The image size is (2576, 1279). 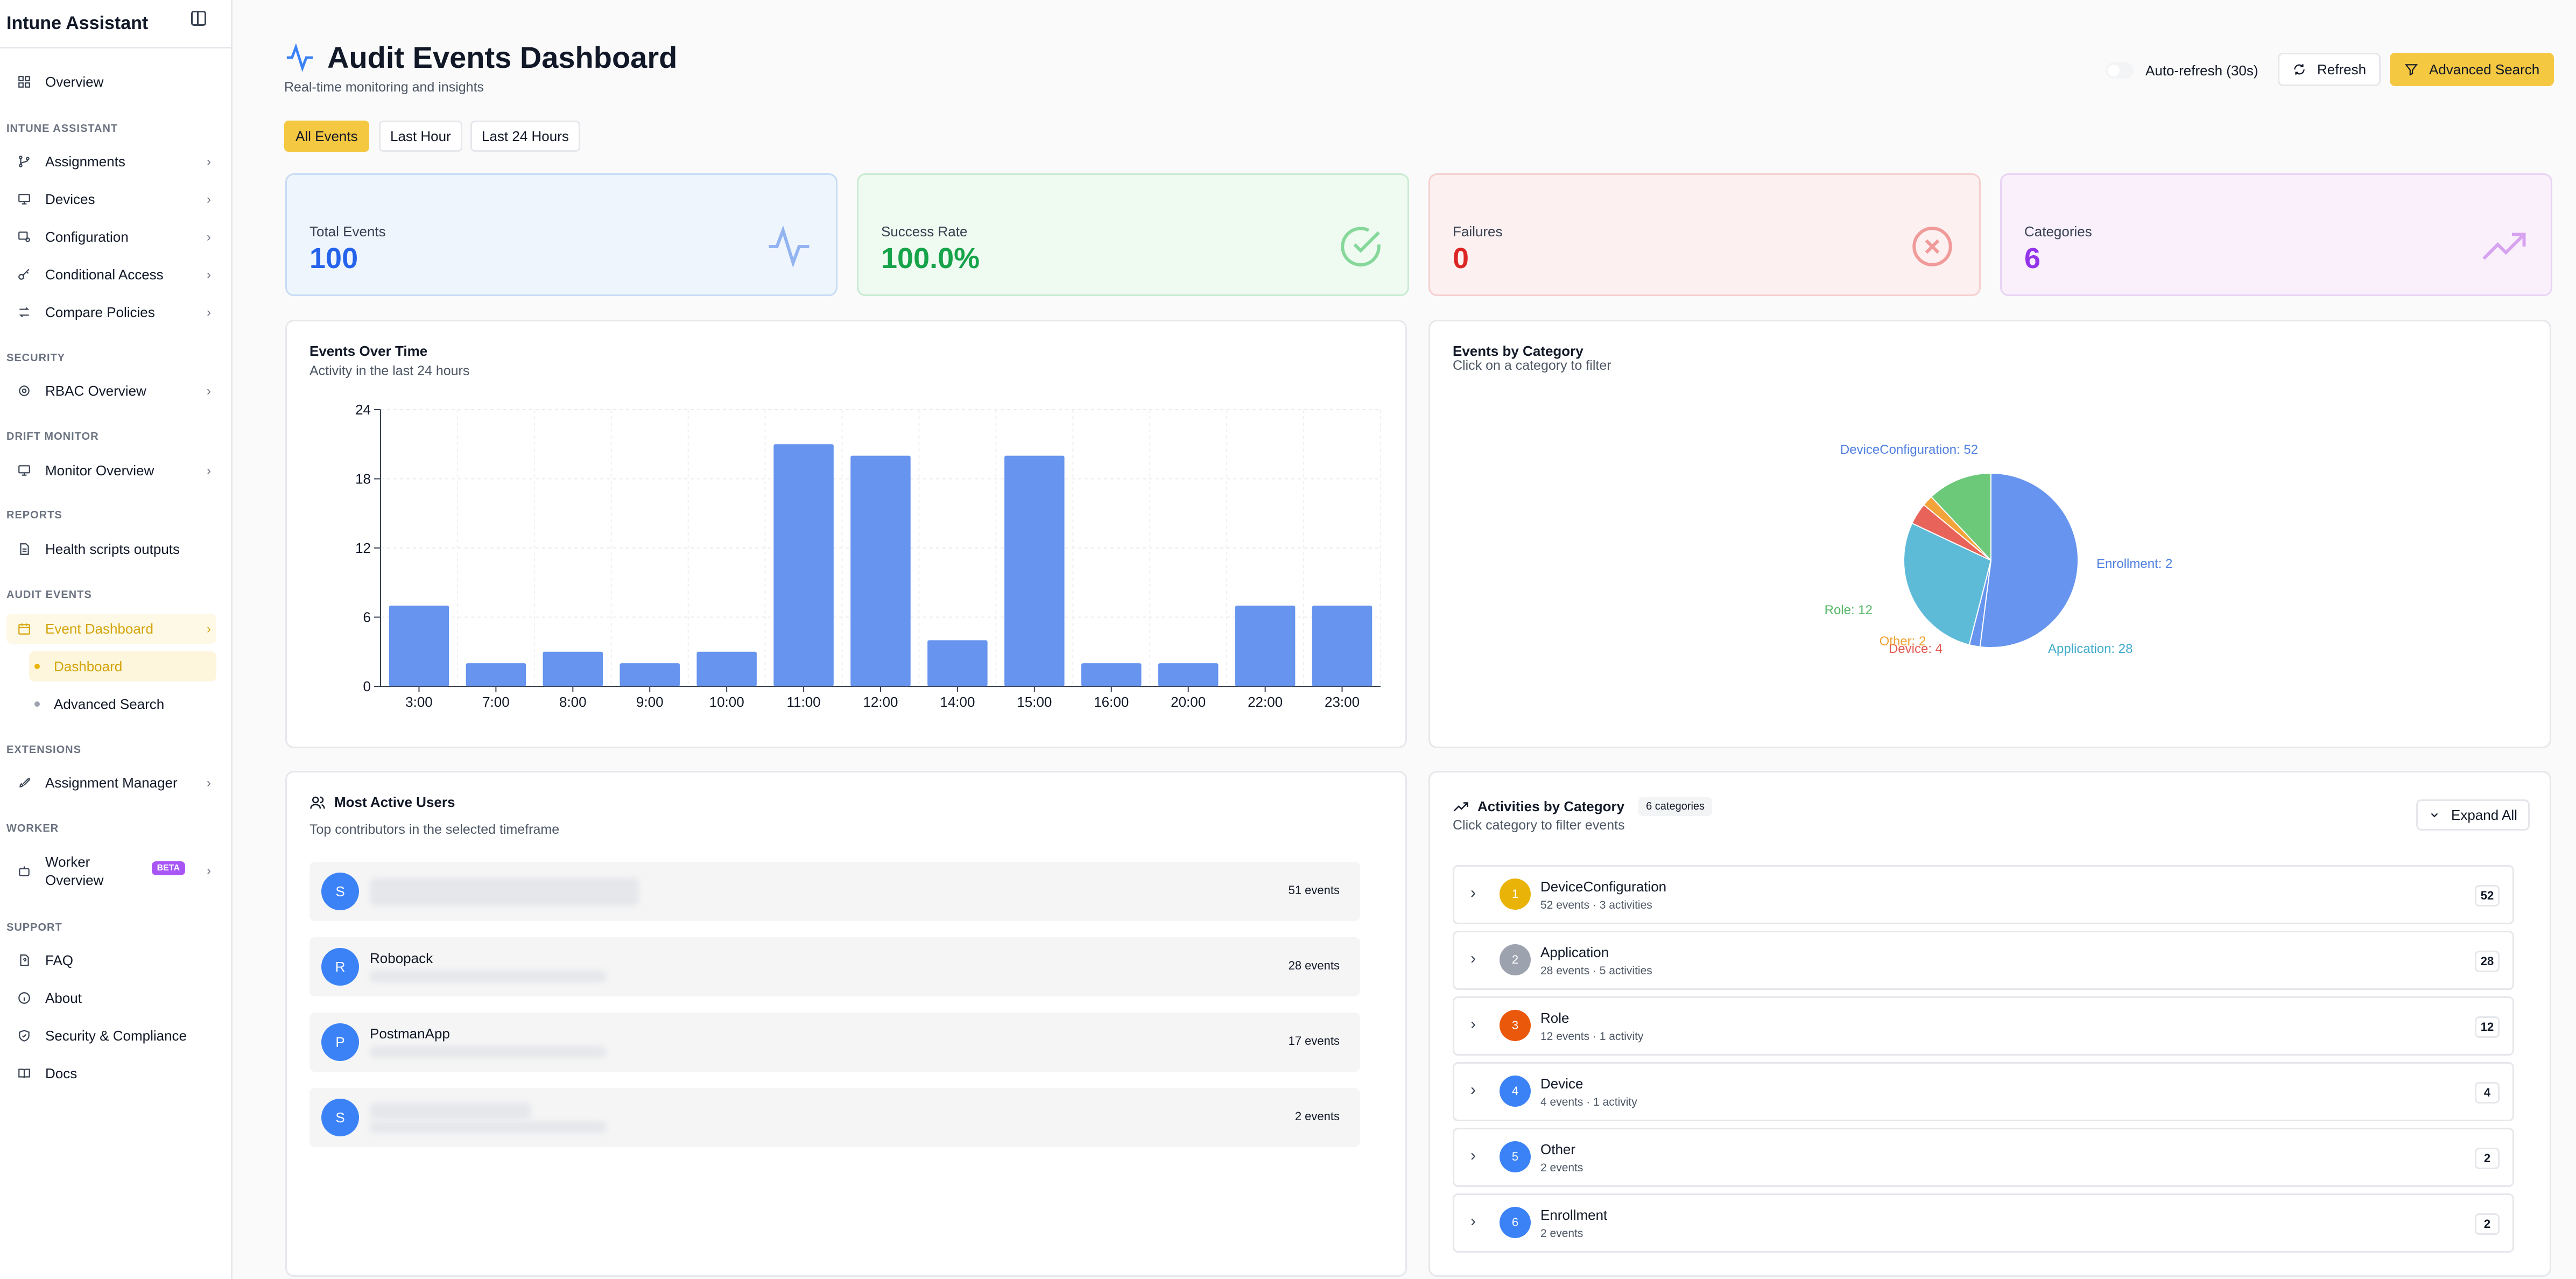 I want to click on sidebar-item-about: About, so click(x=111, y=998).